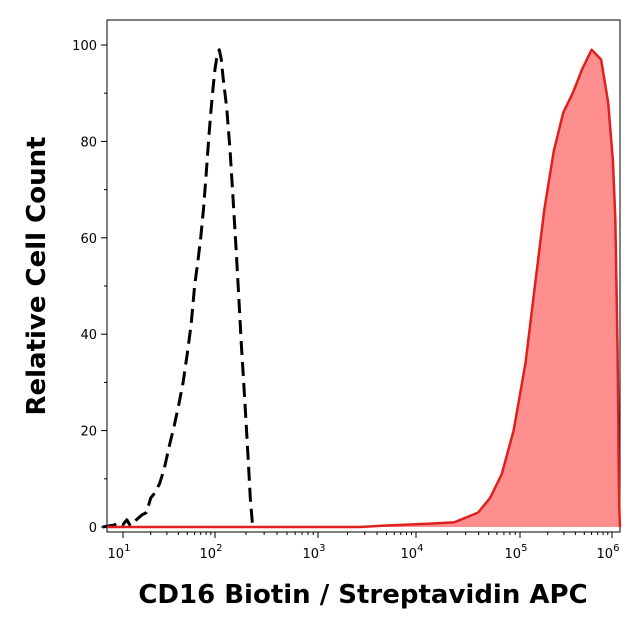 The image size is (640, 631). I want to click on y-axis-ticks: 0 20 40 60 80 100, so click(89, 287).